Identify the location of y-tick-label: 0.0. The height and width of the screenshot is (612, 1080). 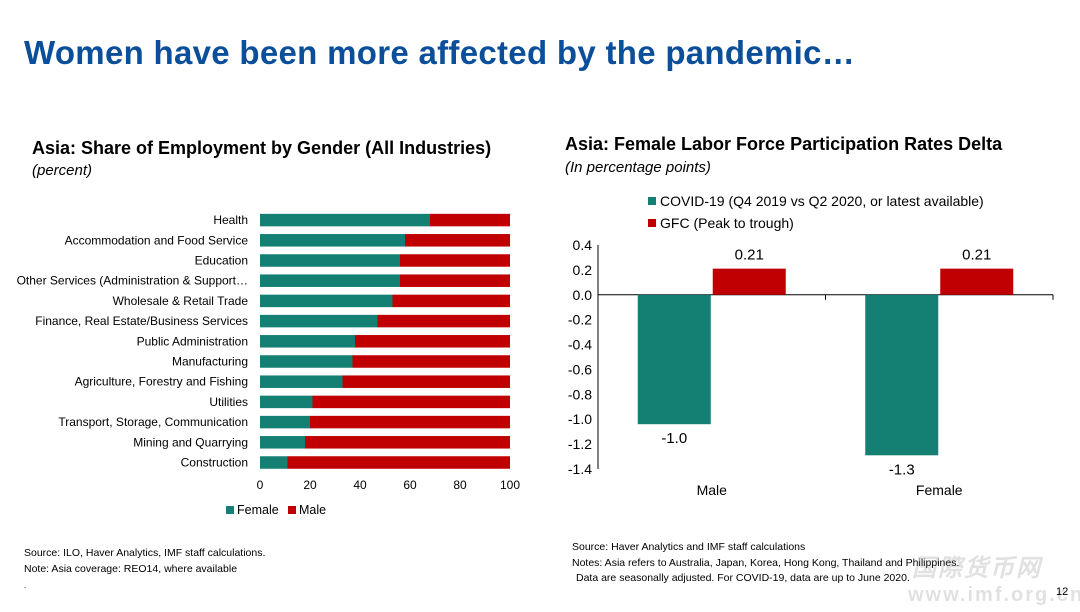
(583, 295).